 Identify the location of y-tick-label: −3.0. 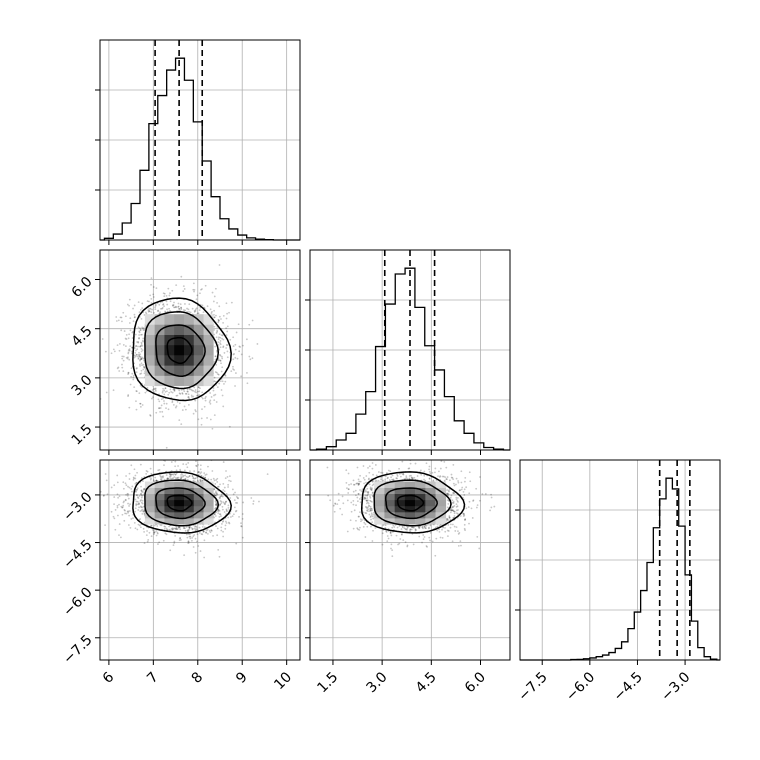
(77, 506).